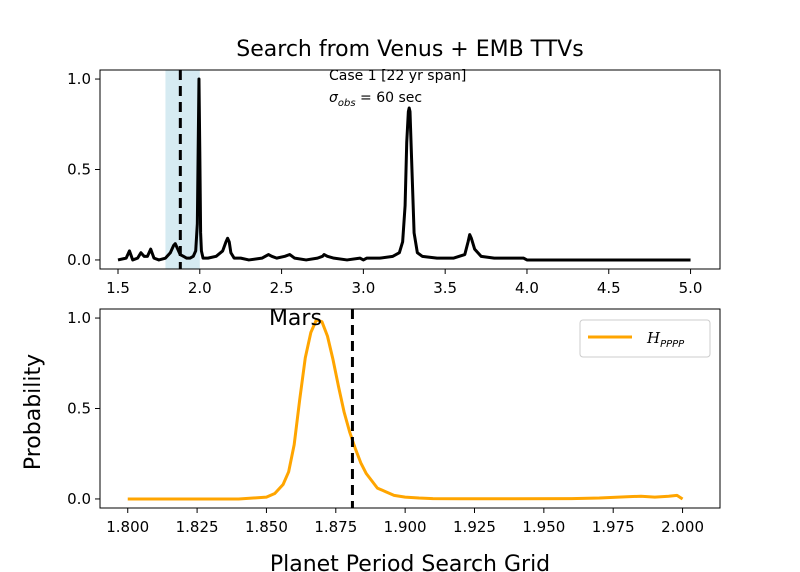 This screenshot has width=800, height=572. What do you see at coordinates (613, 527) in the screenshot?
I see `bottom-x-tick-label: 1.975` at bounding box center [613, 527].